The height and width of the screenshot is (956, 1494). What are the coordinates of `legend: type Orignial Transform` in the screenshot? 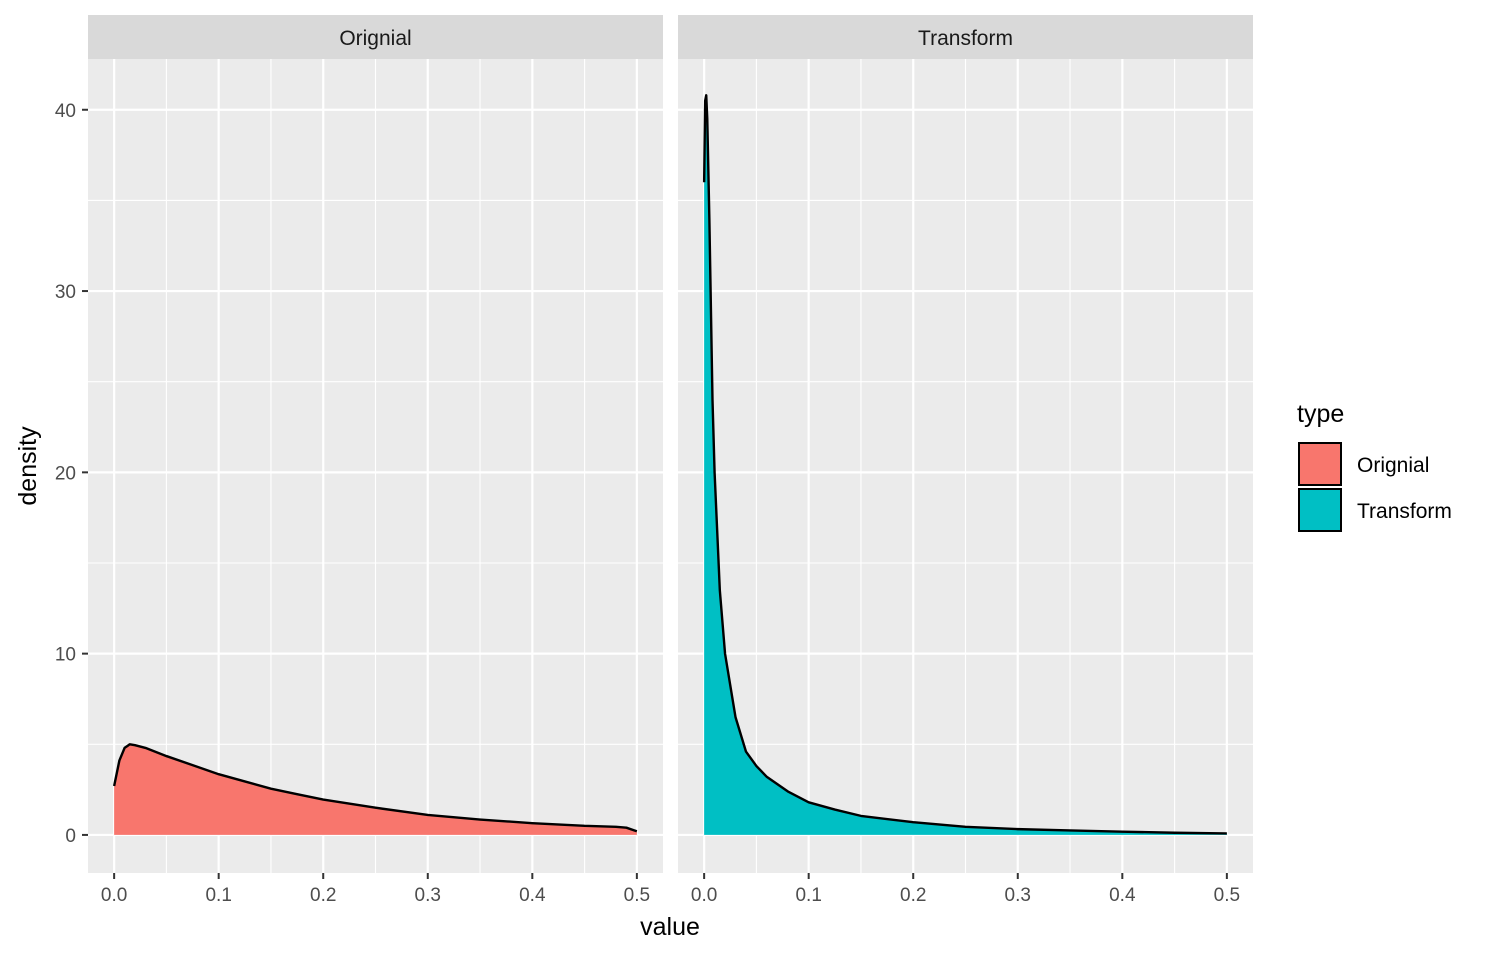 It's located at (1374, 466).